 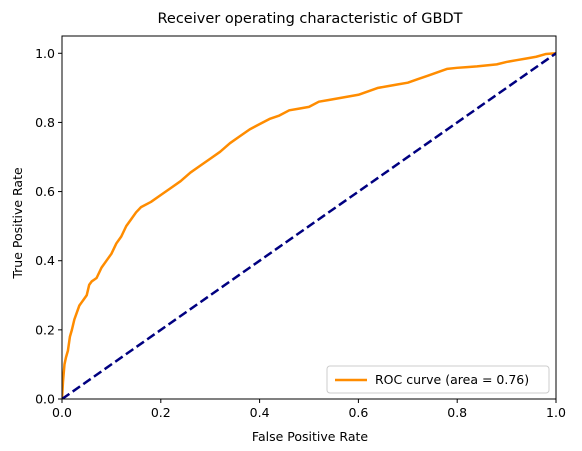 I want to click on legend: ROC curve (area = 0.76), so click(x=438, y=379).